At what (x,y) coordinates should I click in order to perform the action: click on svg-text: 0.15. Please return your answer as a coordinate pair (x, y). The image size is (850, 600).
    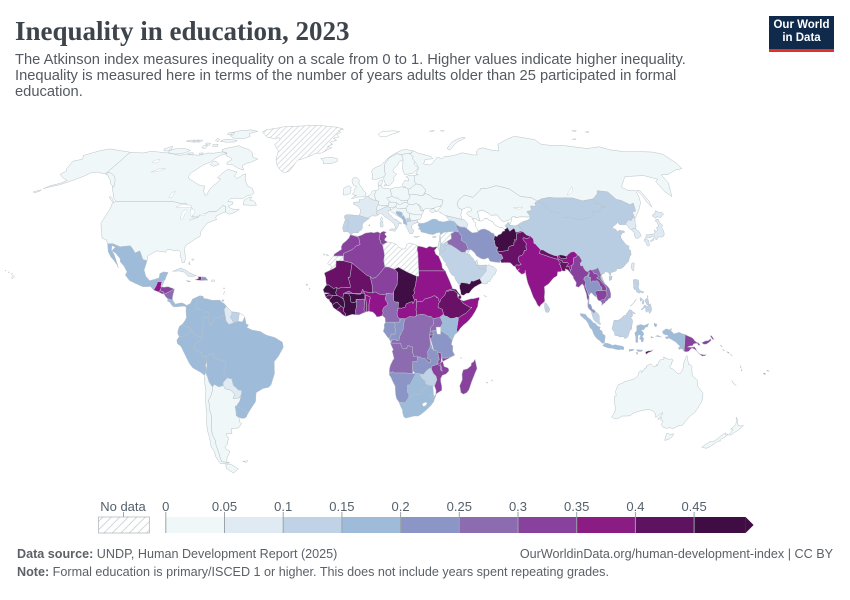
    Looking at the image, I should click on (341, 506).